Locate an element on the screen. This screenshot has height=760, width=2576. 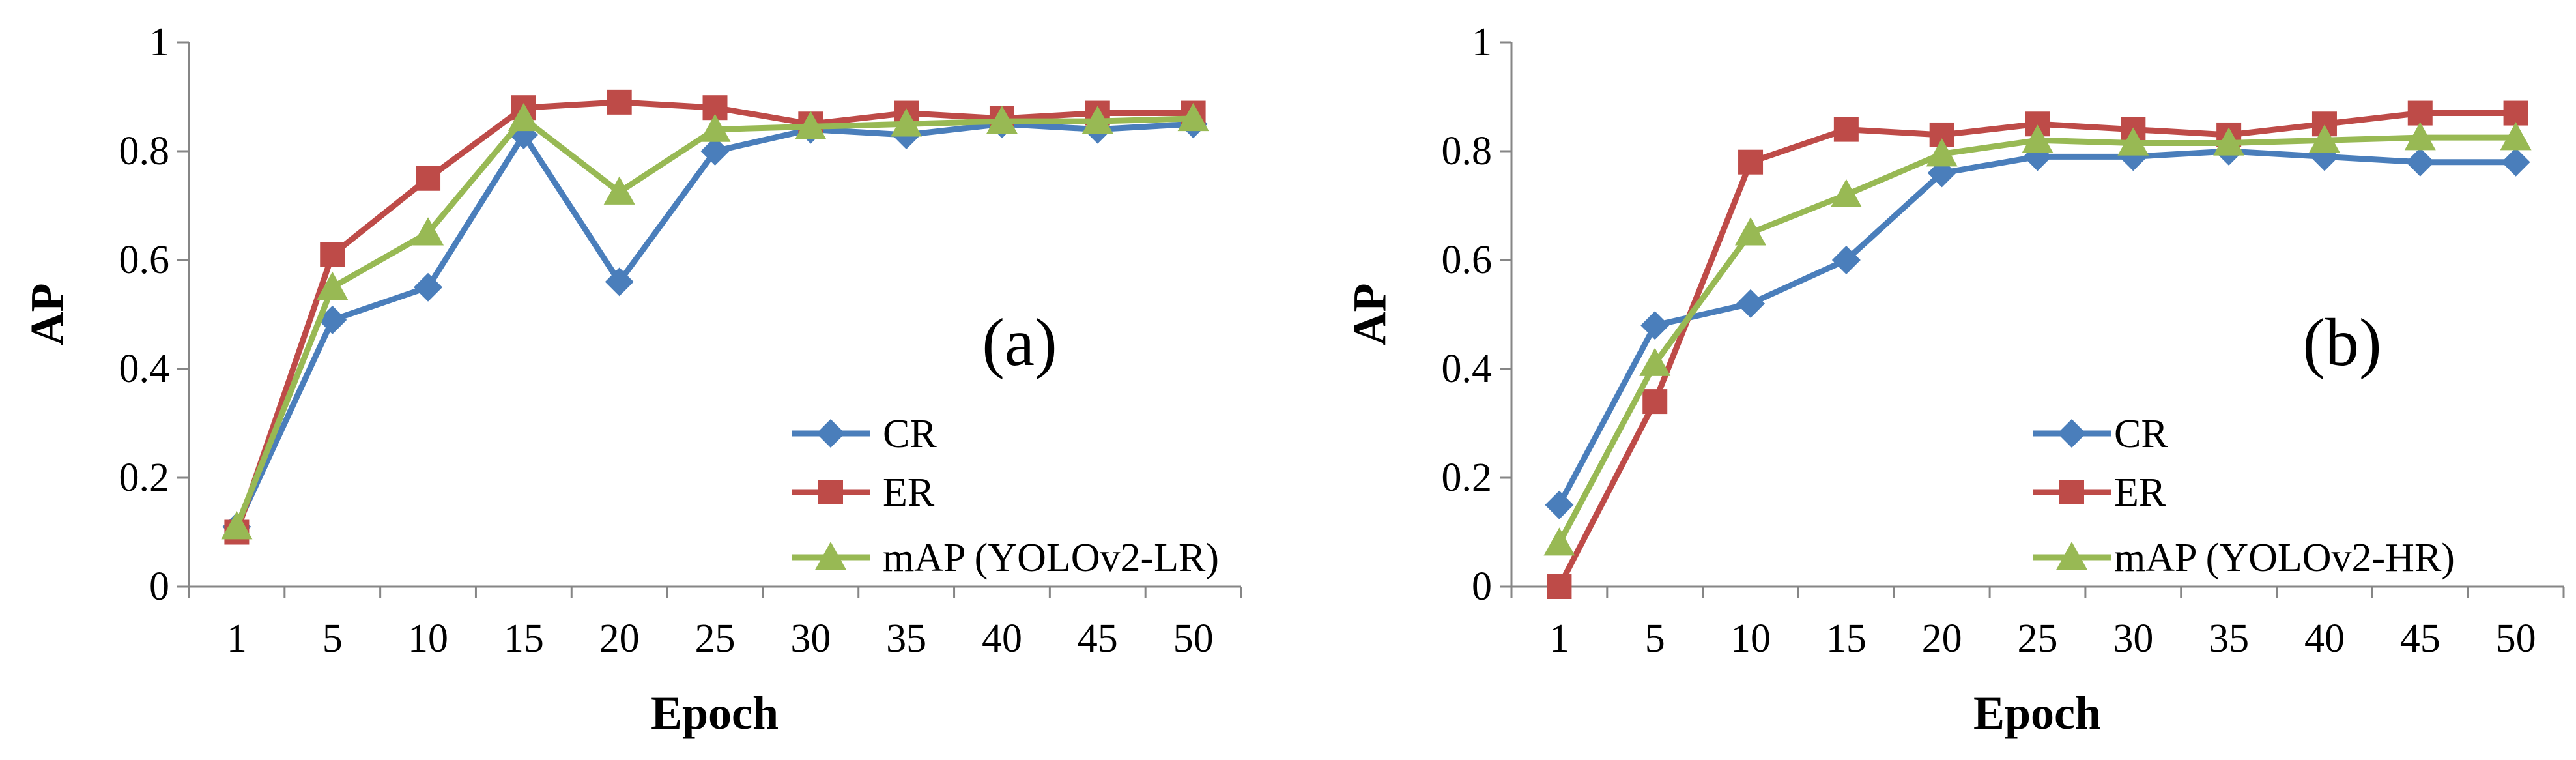
y-tick-label: 0.6 is located at coordinates (144, 260).